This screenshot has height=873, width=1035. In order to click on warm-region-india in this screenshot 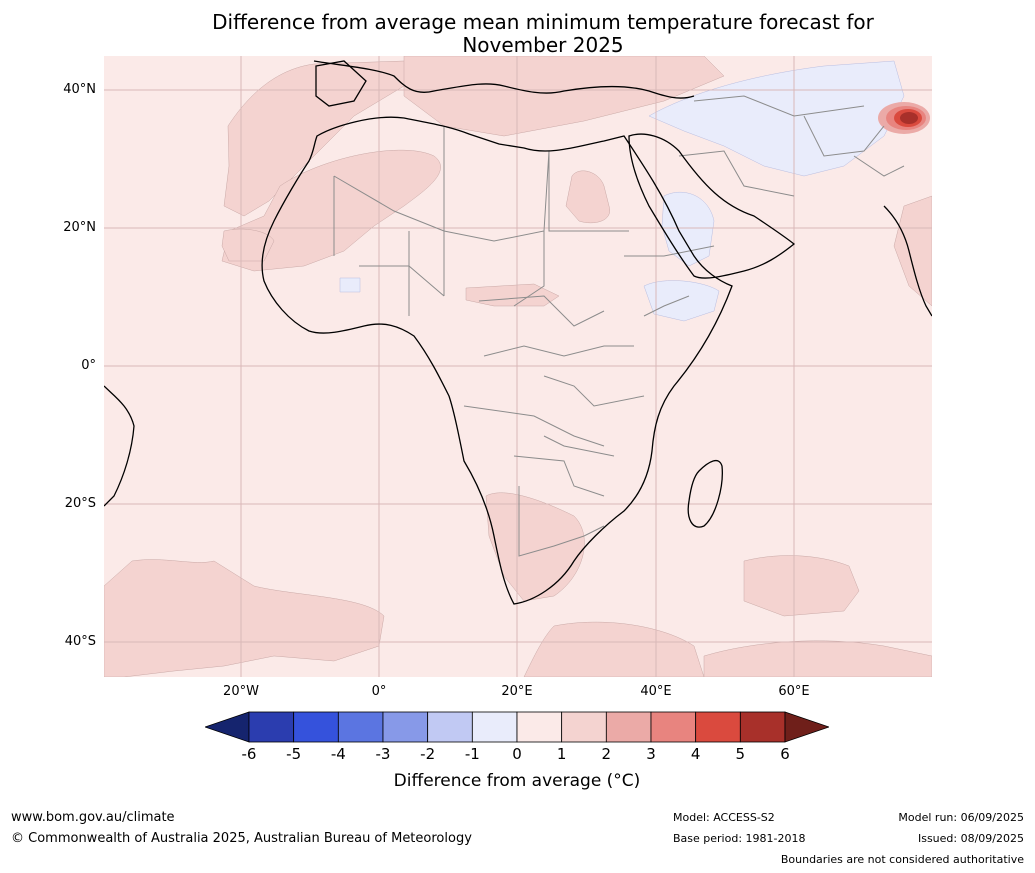, I will do `click(912, 251)`.